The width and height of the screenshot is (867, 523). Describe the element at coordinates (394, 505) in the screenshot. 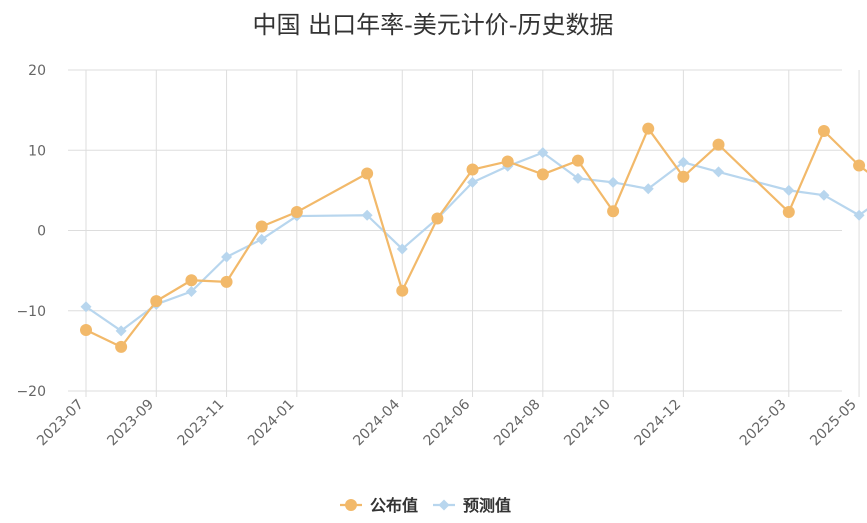

I see `legend-label: 公布值` at that location.